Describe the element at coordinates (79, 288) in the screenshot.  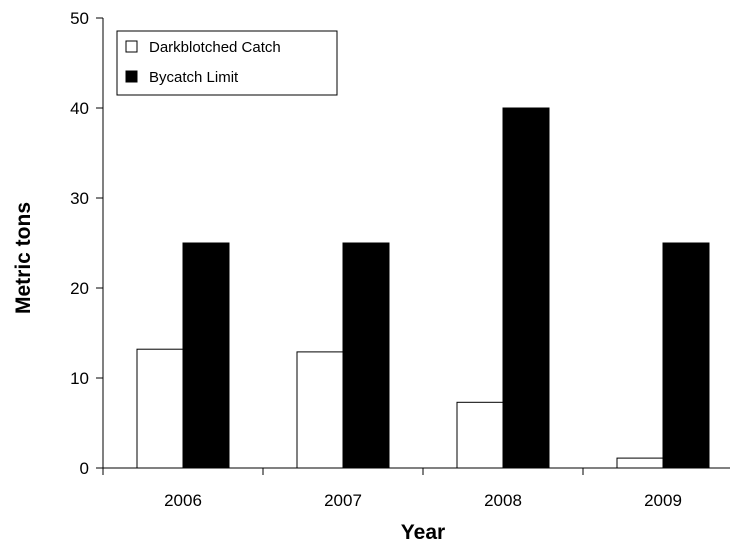
I see `y-tick-label: 20` at that location.